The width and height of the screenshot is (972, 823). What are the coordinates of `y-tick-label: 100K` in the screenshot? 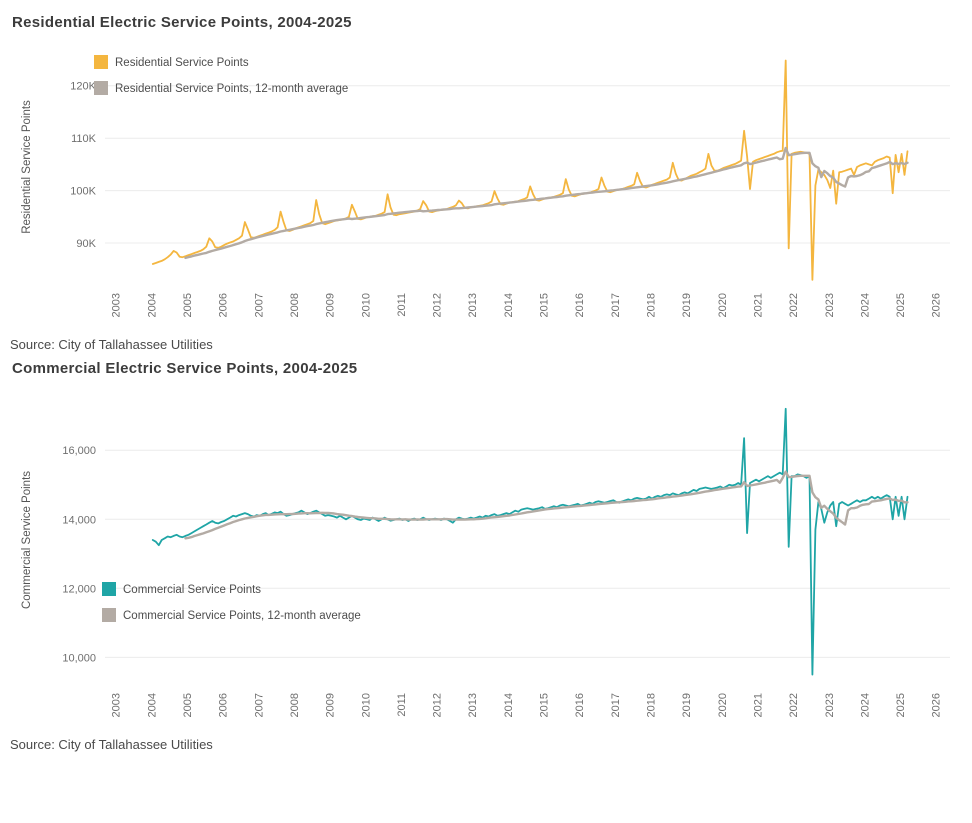 It's located at (83, 192).